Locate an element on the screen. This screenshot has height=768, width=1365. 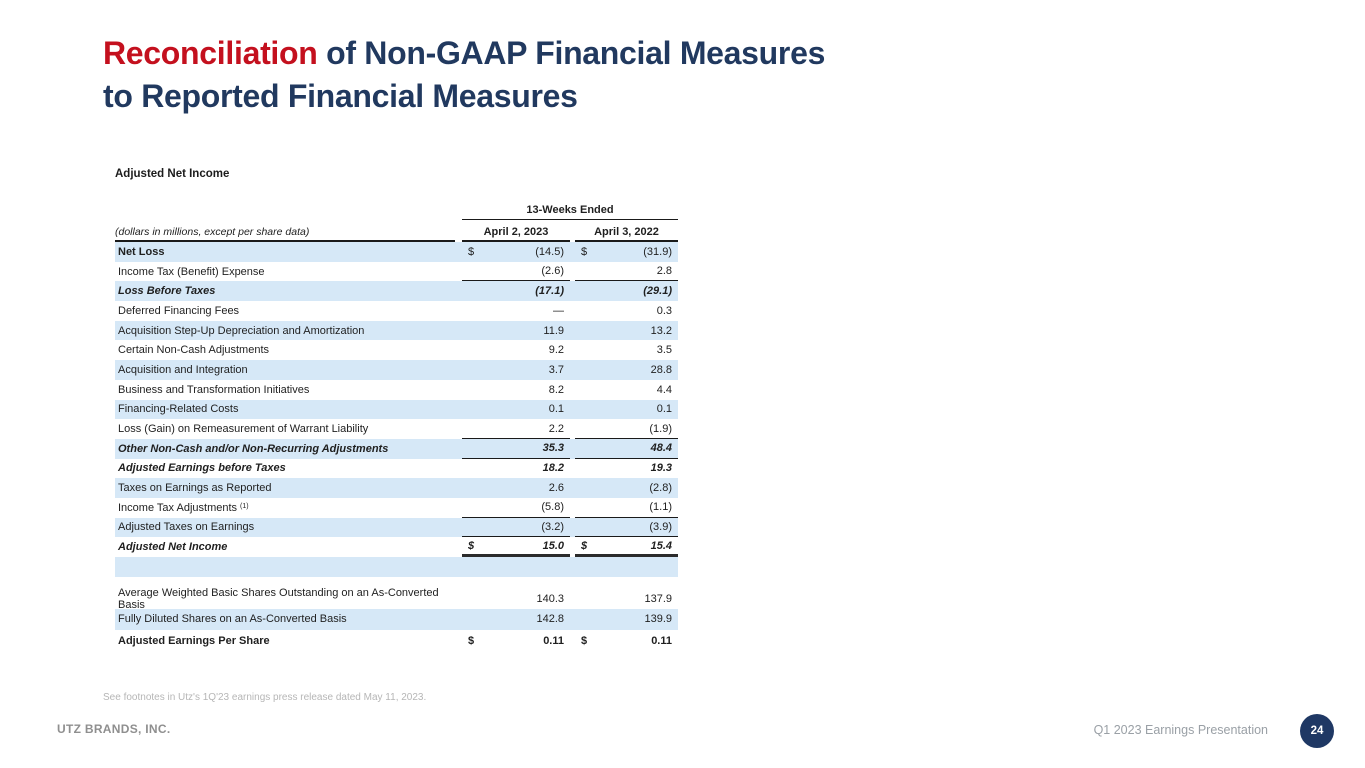
table-spacer-row is located at coordinates (396, 567).